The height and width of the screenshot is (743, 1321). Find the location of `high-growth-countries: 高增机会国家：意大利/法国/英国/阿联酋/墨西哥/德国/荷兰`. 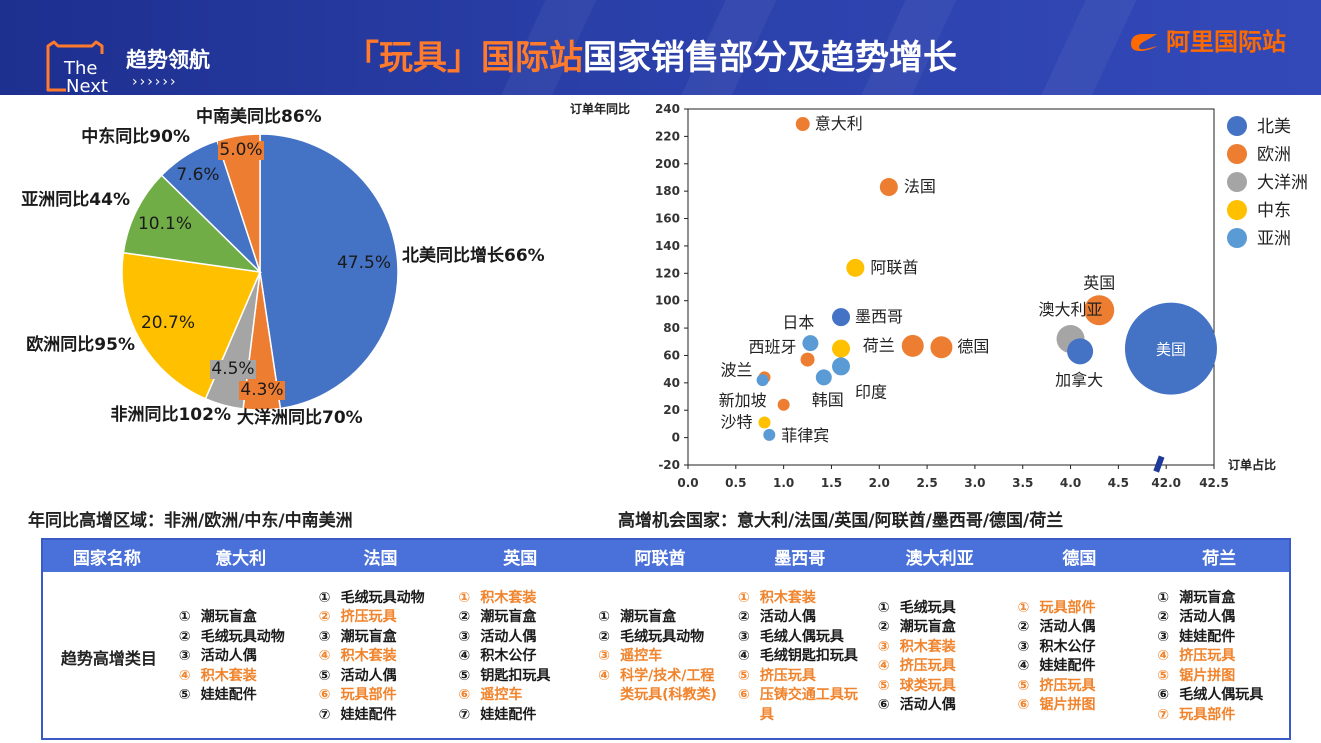

high-growth-countries: 高增机会国家：意大利/法国/英国/阿联酋/墨西哥/德国/荷兰 is located at coordinates (841, 521).